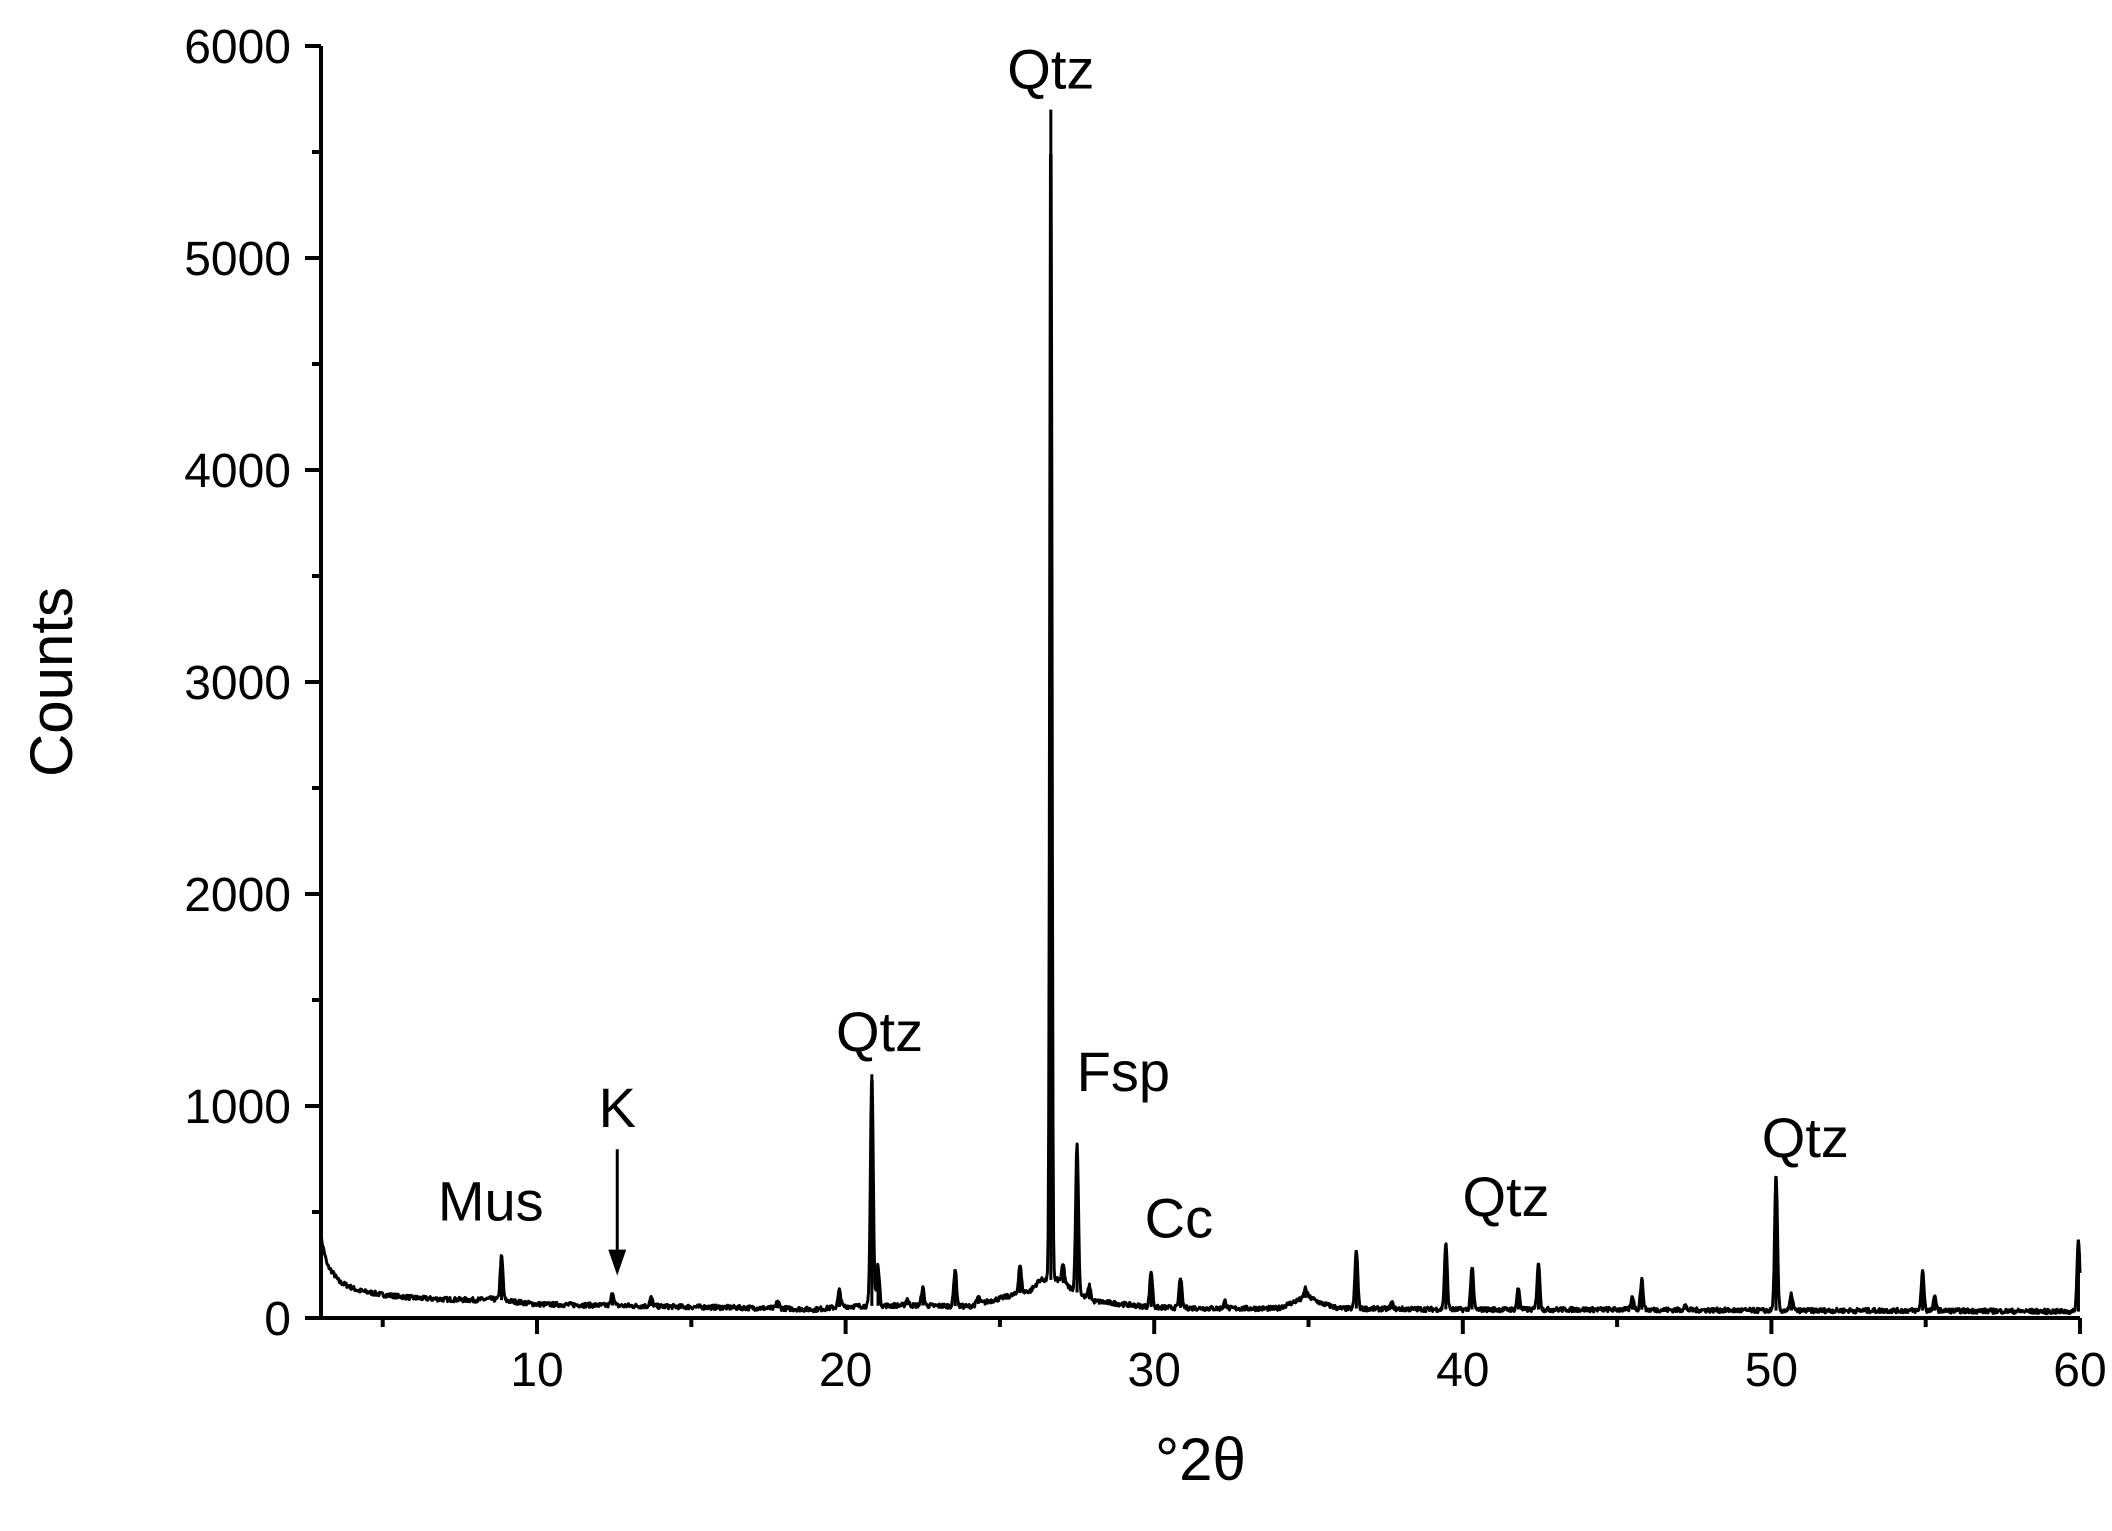 Image resolution: width=2112 pixels, height=1531 pixels. I want to click on y-tick-label: 3000, so click(237, 683).